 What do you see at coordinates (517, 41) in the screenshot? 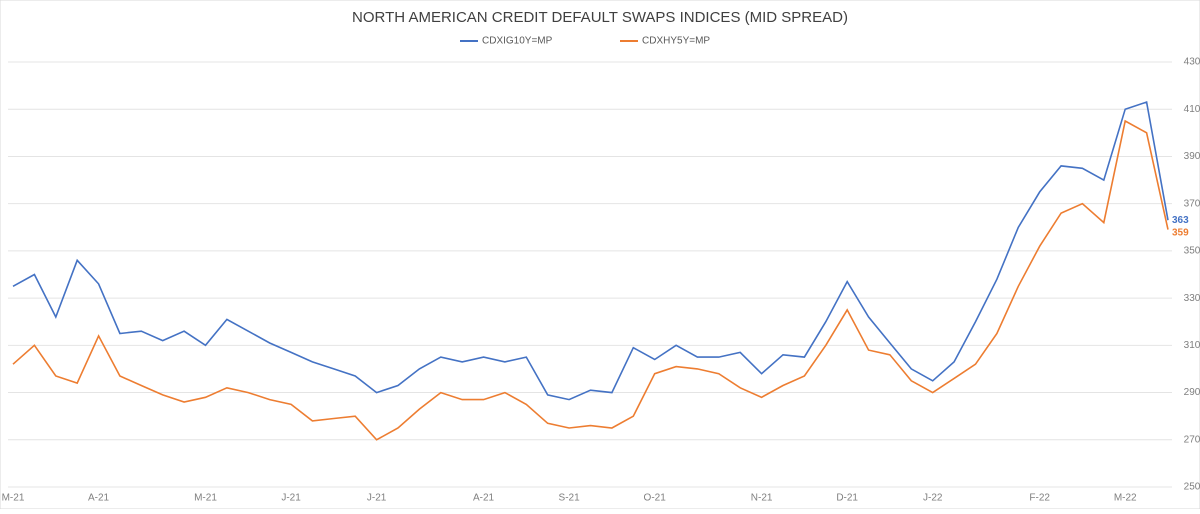
I see `legend-label: CDXIG10Y=MP` at bounding box center [517, 41].